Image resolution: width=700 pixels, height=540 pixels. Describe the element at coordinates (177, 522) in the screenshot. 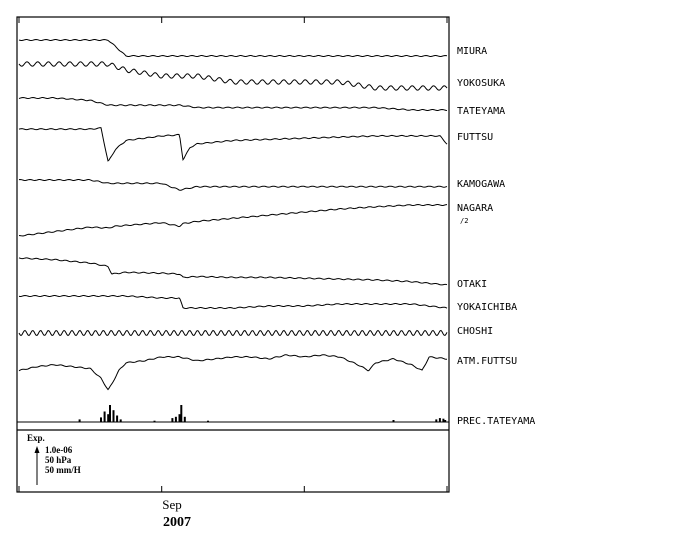

I see `x-tick-label-year: 2007` at that location.